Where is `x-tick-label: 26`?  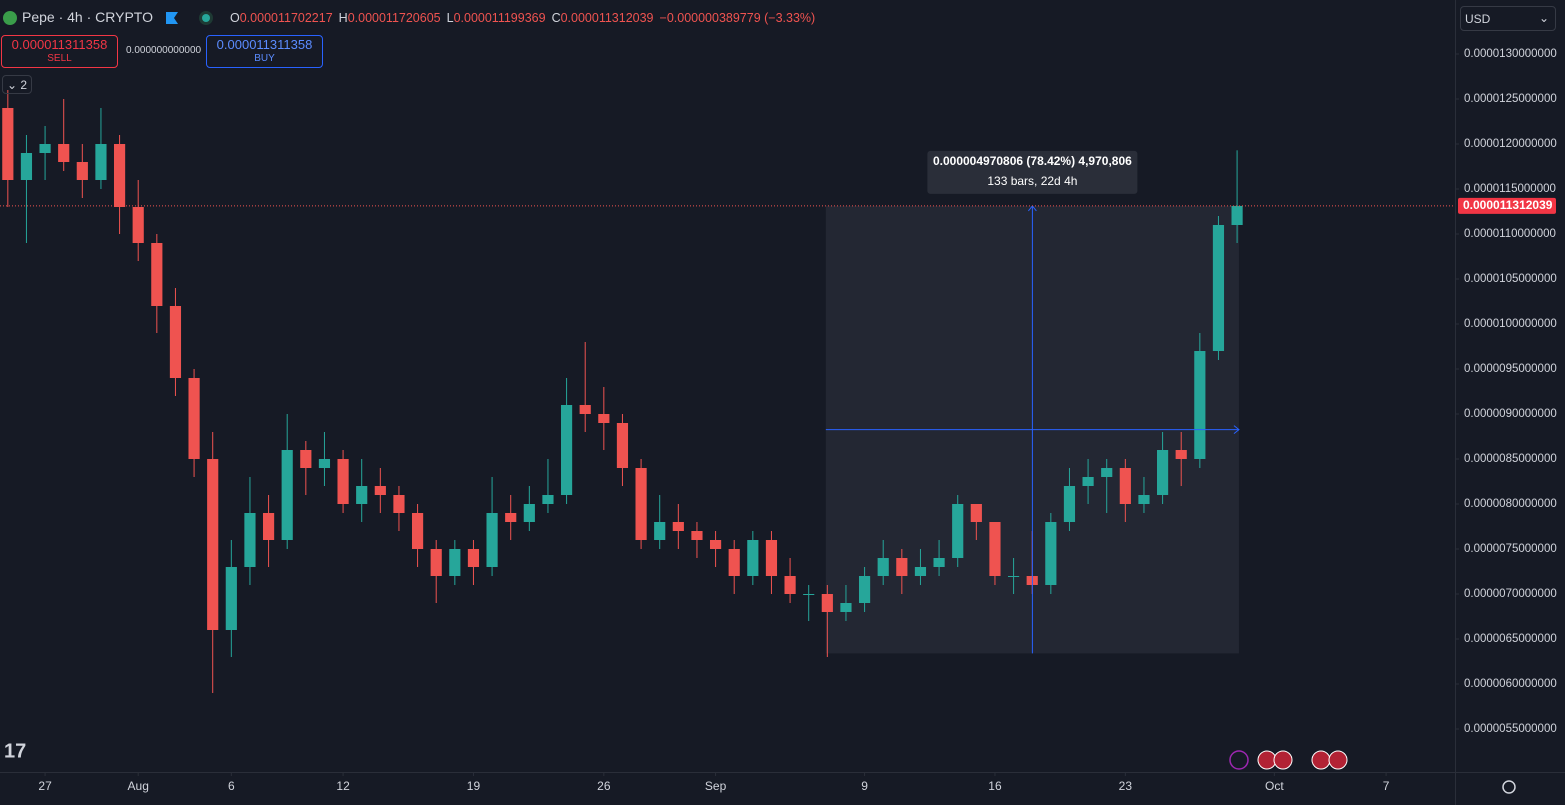
x-tick-label: 26 is located at coordinates (604, 786).